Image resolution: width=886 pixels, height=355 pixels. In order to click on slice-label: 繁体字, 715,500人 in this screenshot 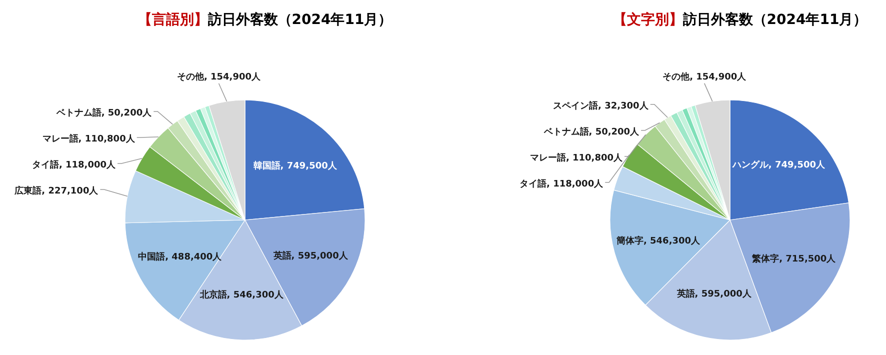, I will do `click(794, 259)`.